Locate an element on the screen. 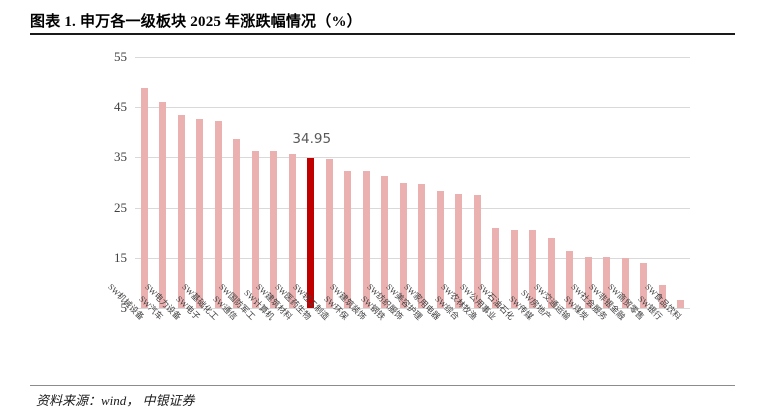  y-tick-label: 45 is located at coordinates (120, 107).